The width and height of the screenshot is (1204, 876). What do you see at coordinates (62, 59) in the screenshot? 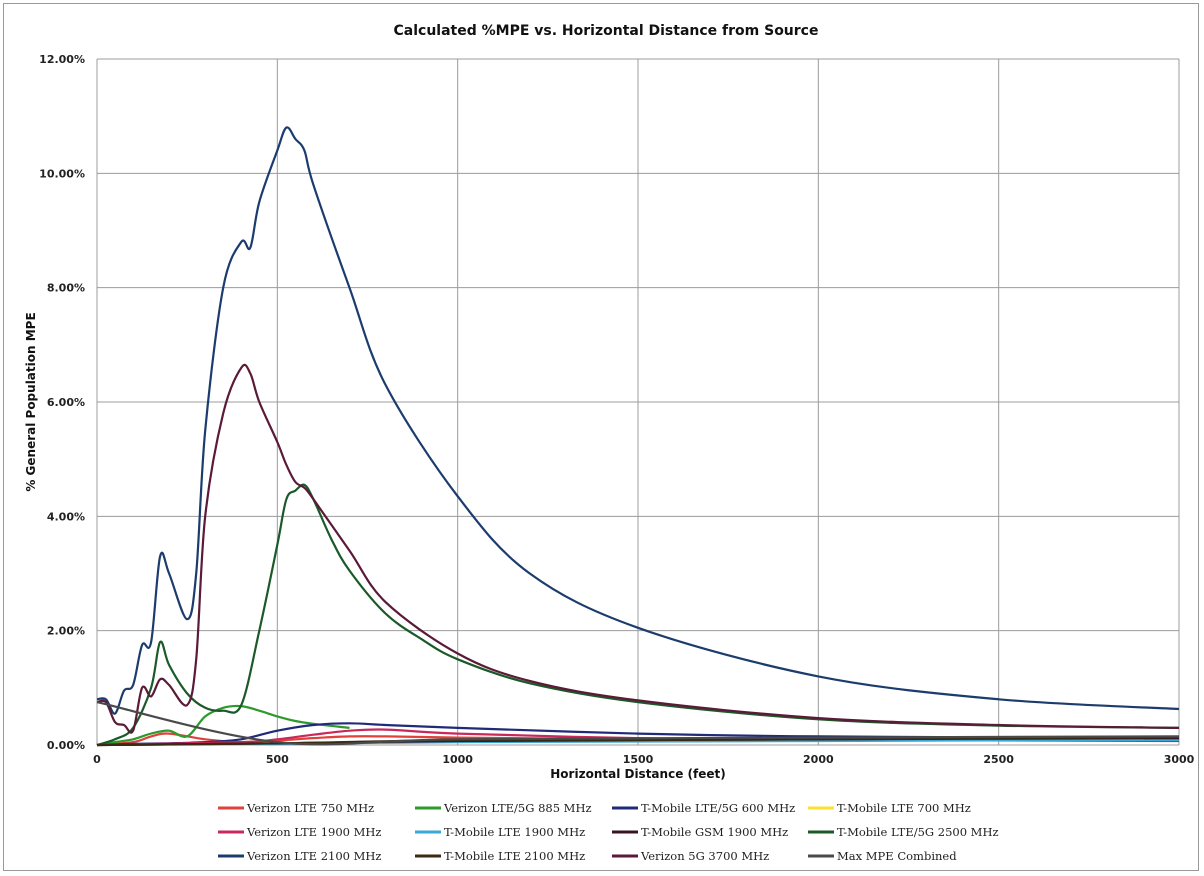
I see `y-tick-label: 12.00%` at bounding box center [62, 59].